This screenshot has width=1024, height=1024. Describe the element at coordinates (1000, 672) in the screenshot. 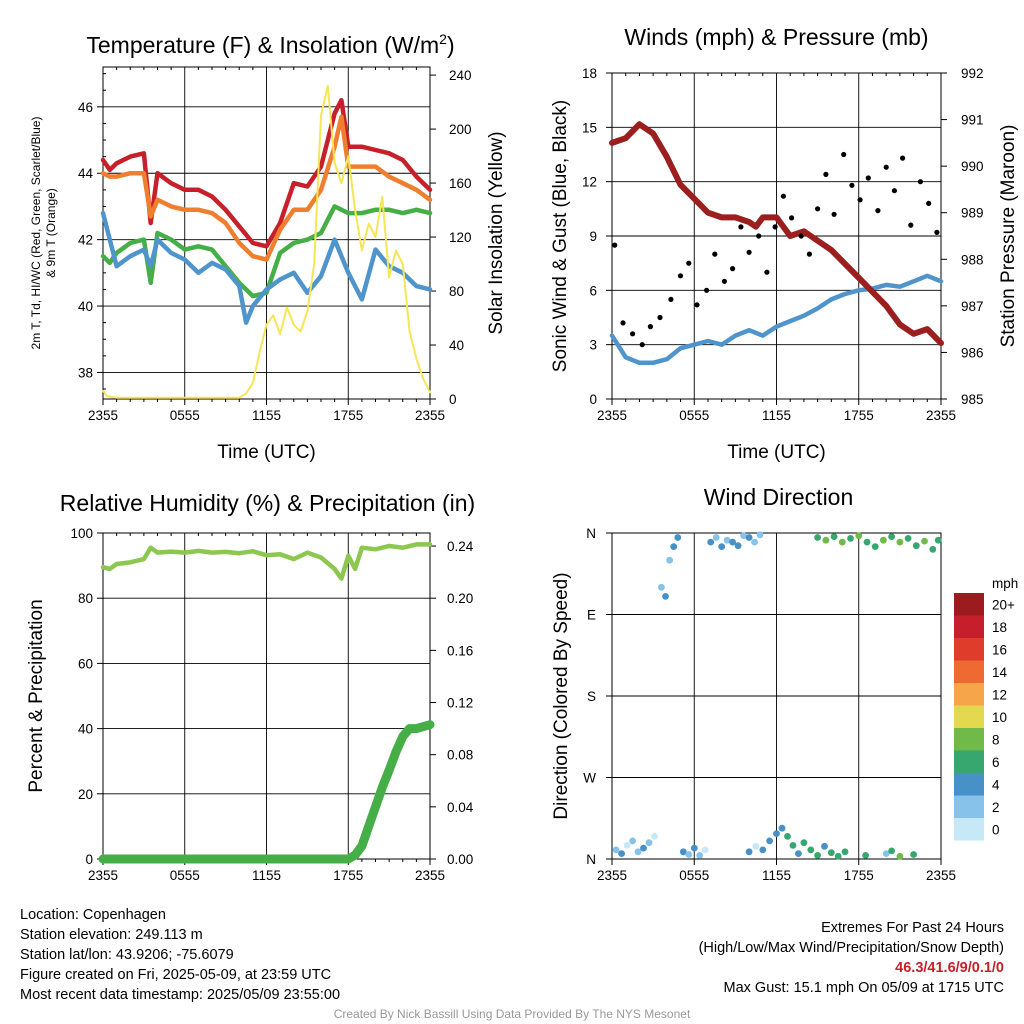

I see `colorbar-label: 14` at that location.